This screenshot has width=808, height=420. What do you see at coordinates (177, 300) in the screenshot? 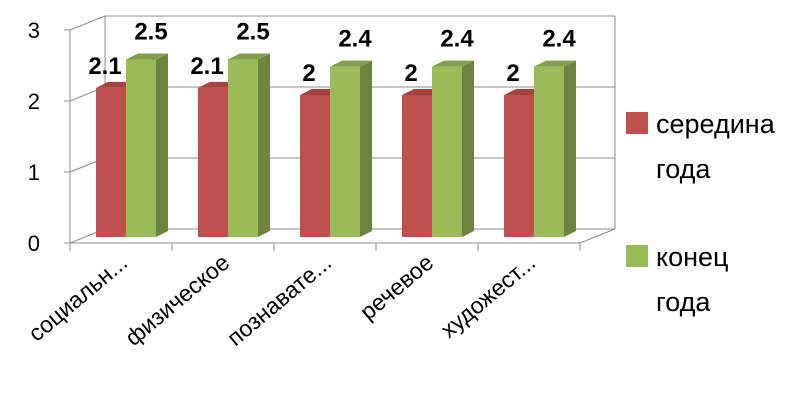
I see `x-tick-label: физическое` at bounding box center [177, 300].